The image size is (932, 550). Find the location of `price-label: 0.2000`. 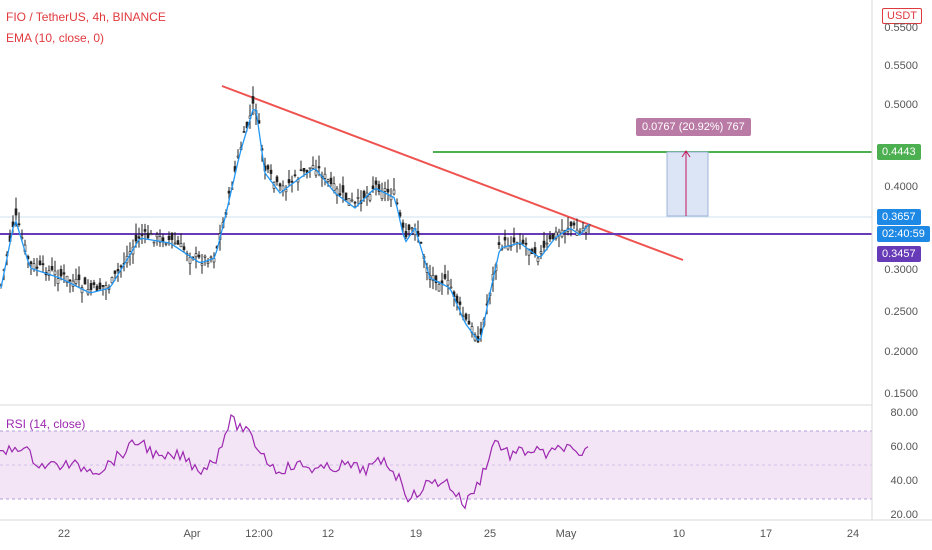

price-label: 0.2000 is located at coordinates (901, 352).